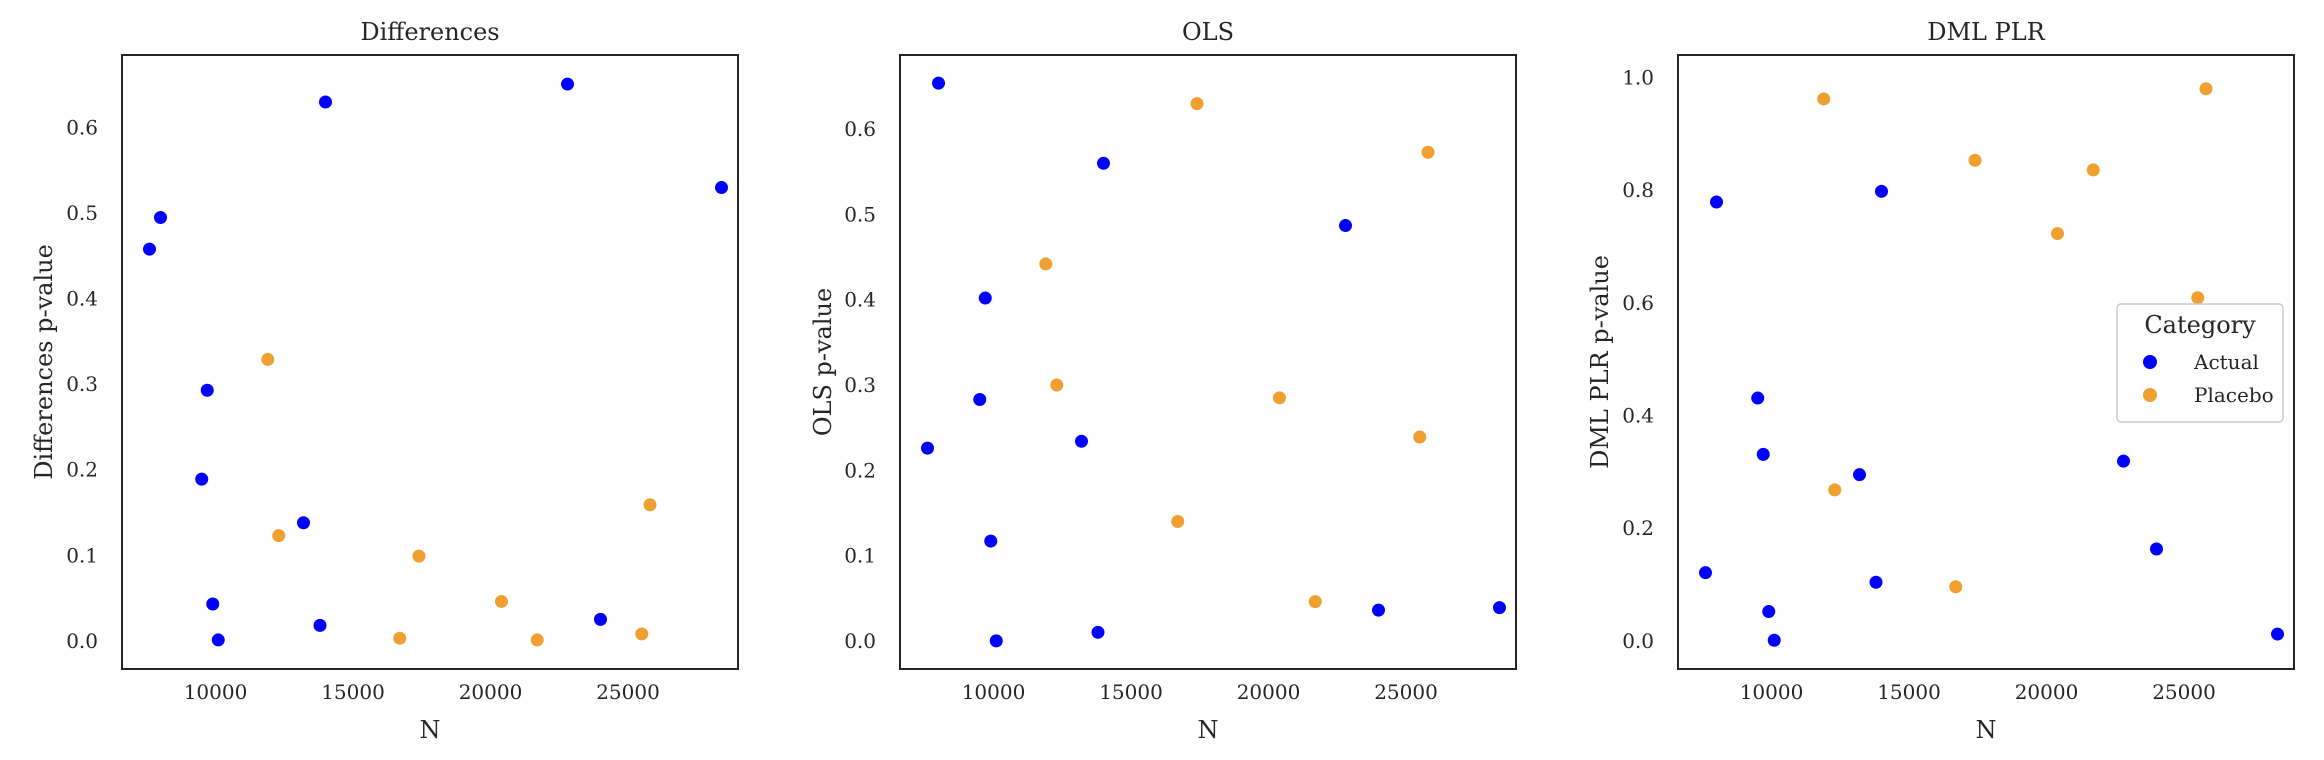  What do you see at coordinates (429, 32) in the screenshot?
I see `panel-title: Differences` at bounding box center [429, 32].